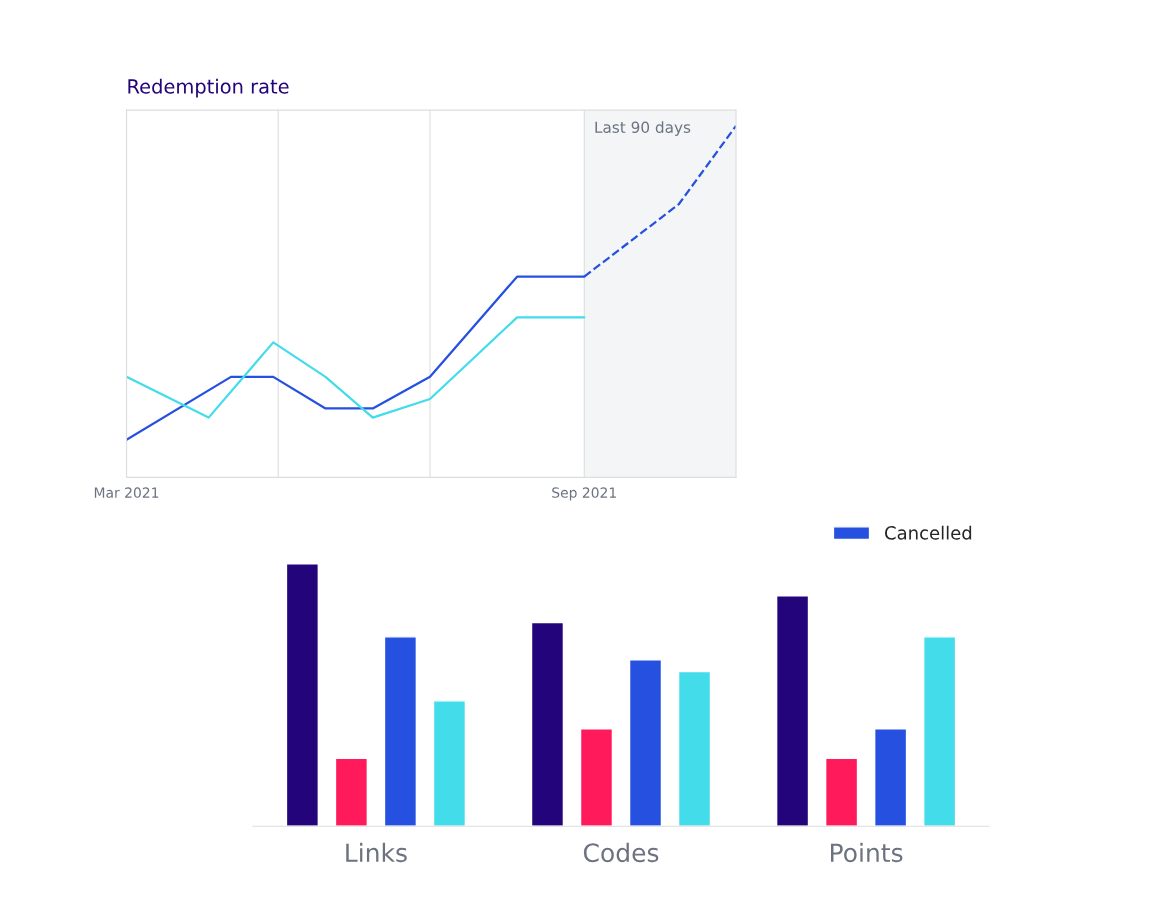  I want to click on x-tick-label: Points, so click(867, 852).